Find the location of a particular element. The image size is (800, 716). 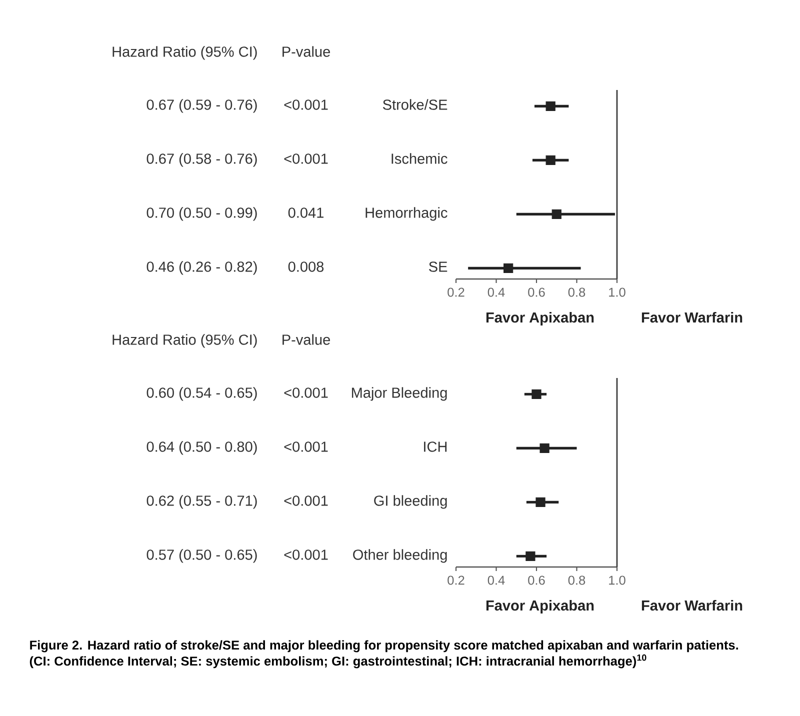

caption: Figure 2. Hazard ratio of stroke/SE and major bleeding for propensity score matched apixaban and warfarin patients. is located at coordinates (384, 646).